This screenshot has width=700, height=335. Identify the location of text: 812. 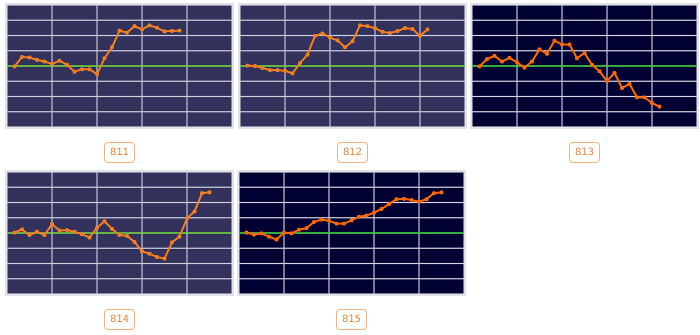
(352, 152).